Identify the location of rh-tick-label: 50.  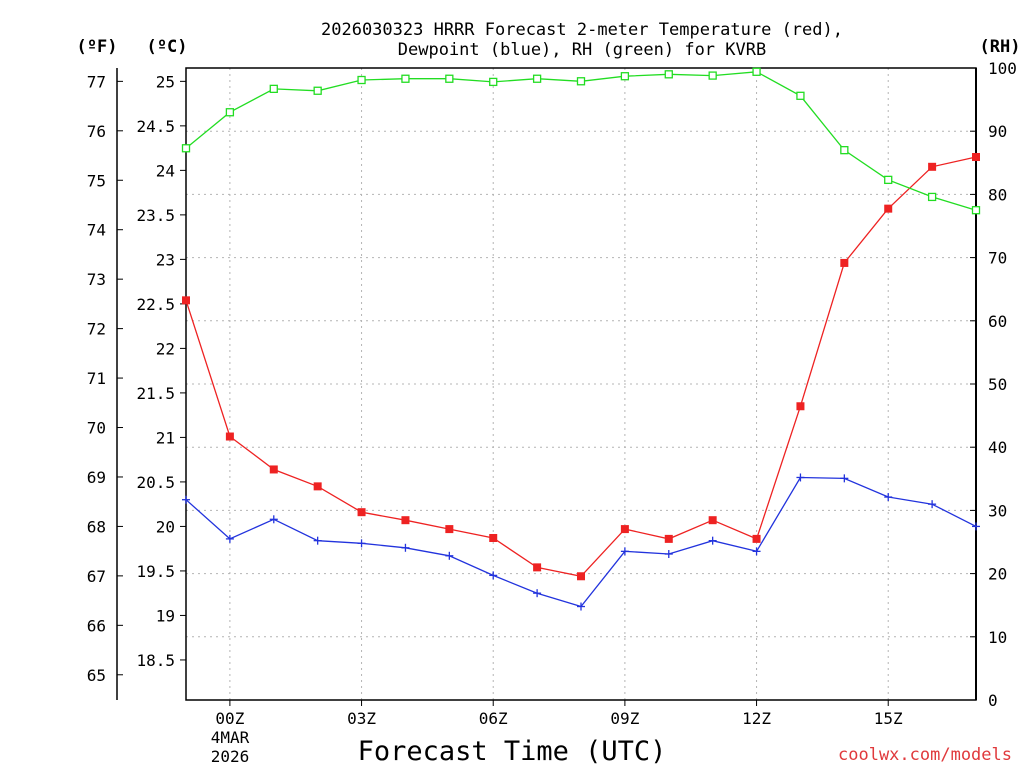
(997, 384).